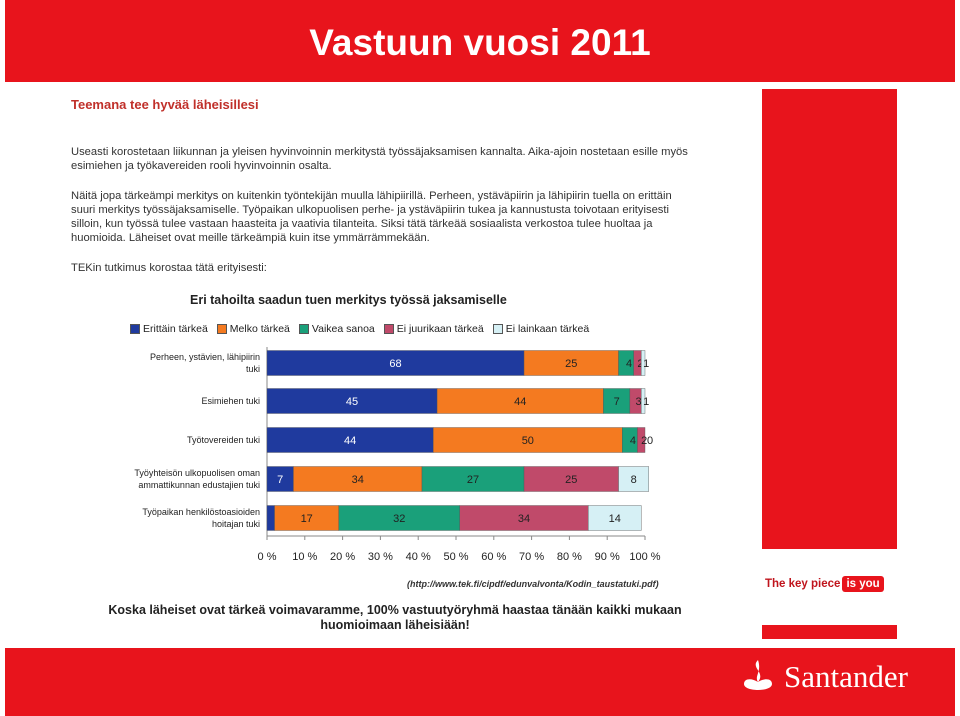  Describe the element at coordinates (531, 557) in the screenshot. I see `x-tick-label: 70 %` at that location.